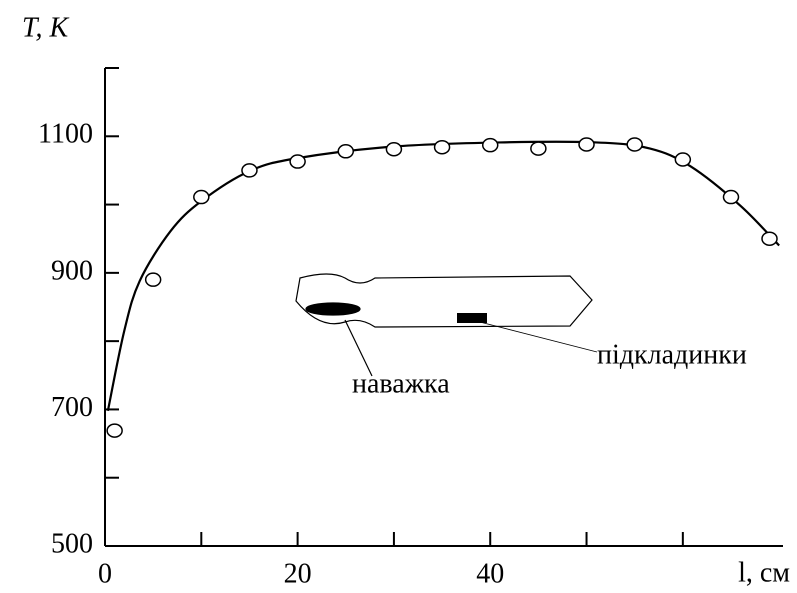 This screenshot has width=797, height=593. What do you see at coordinates (45, 27) in the screenshot?
I see `y-axis-label: T, К` at bounding box center [45, 27].